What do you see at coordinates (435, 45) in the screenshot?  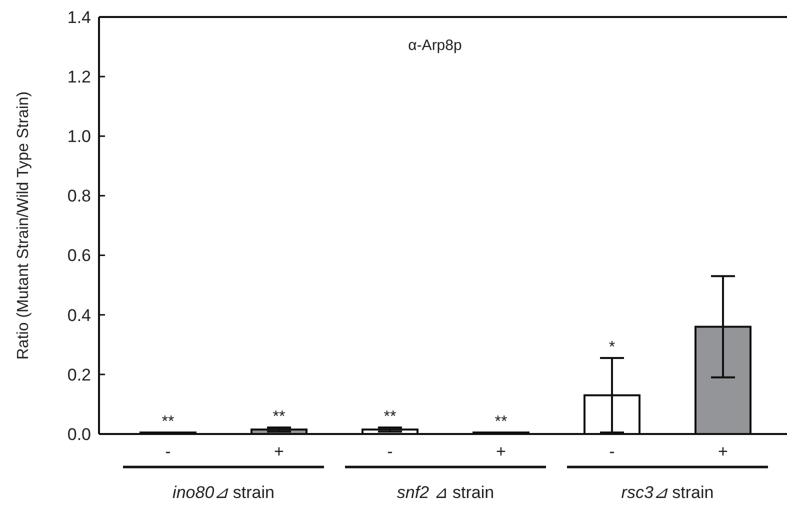 I see `text: α-Arp8p` at bounding box center [435, 45].